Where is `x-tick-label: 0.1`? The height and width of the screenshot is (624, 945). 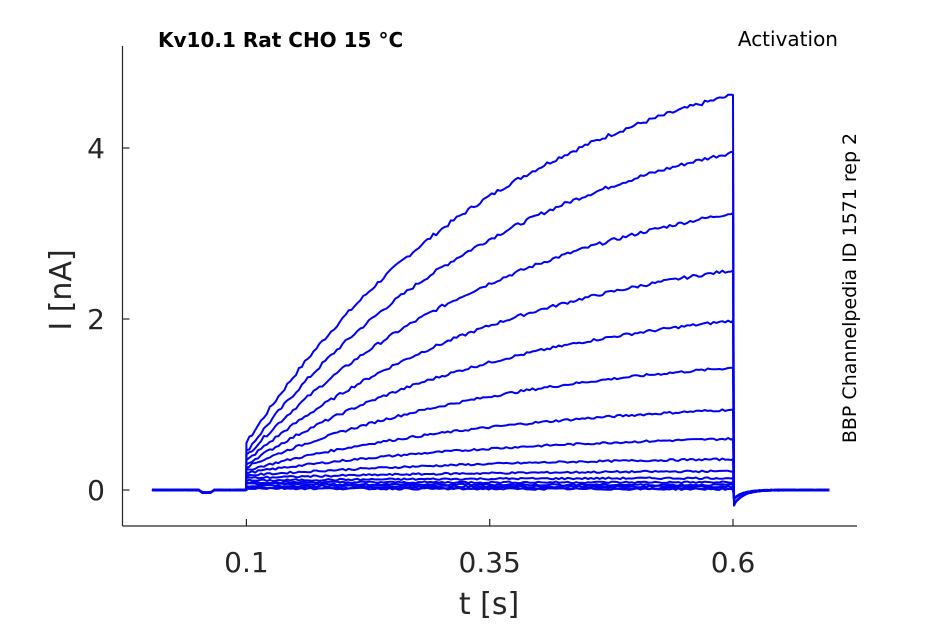 x-tick-label: 0.1 is located at coordinates (246, 562).